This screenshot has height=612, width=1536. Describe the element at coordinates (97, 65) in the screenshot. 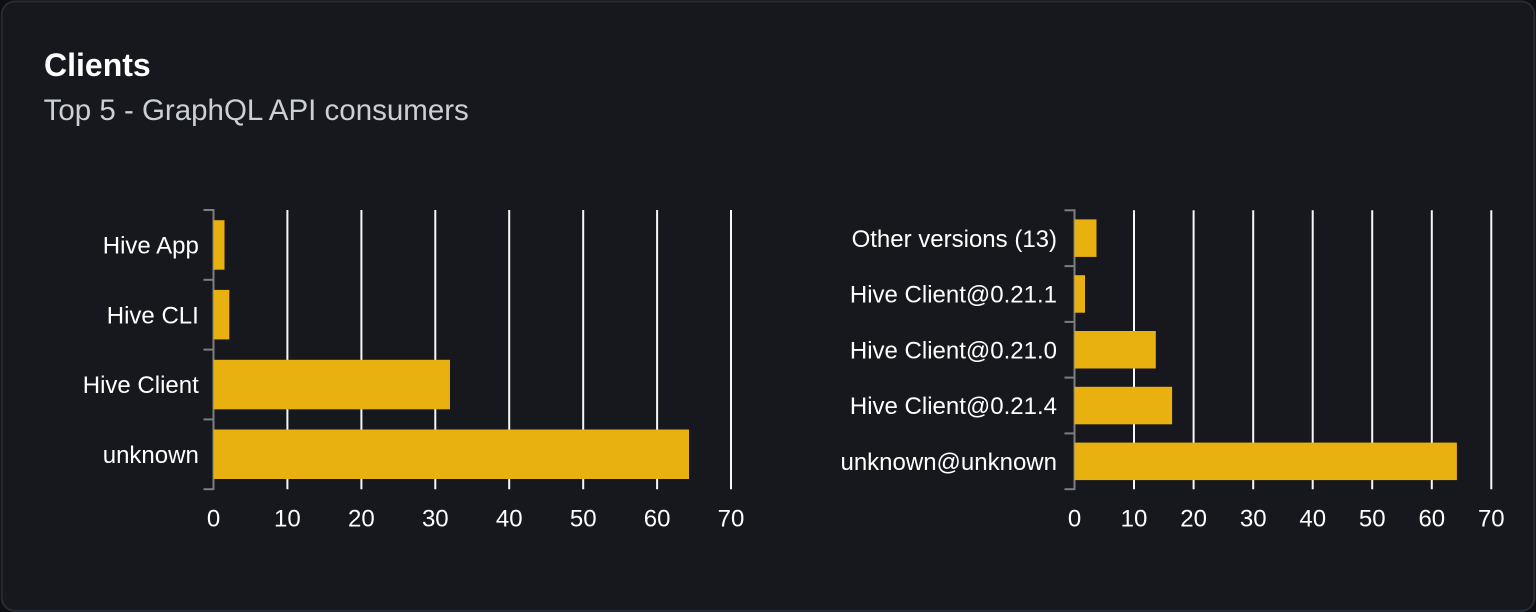

I see `svg-text: Clients` at that location.